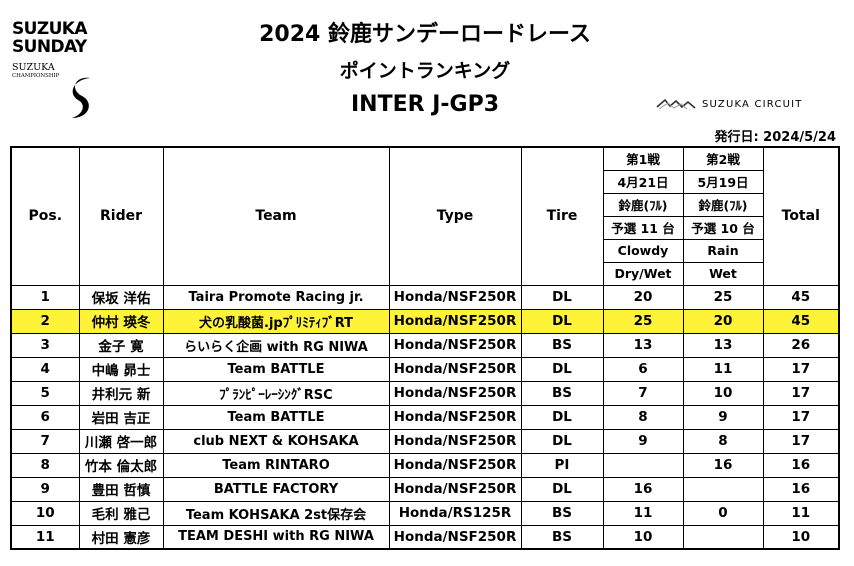 This screenshot has width=854, height=566. I want to click on cell-round-2: 10, so click(723, 393).